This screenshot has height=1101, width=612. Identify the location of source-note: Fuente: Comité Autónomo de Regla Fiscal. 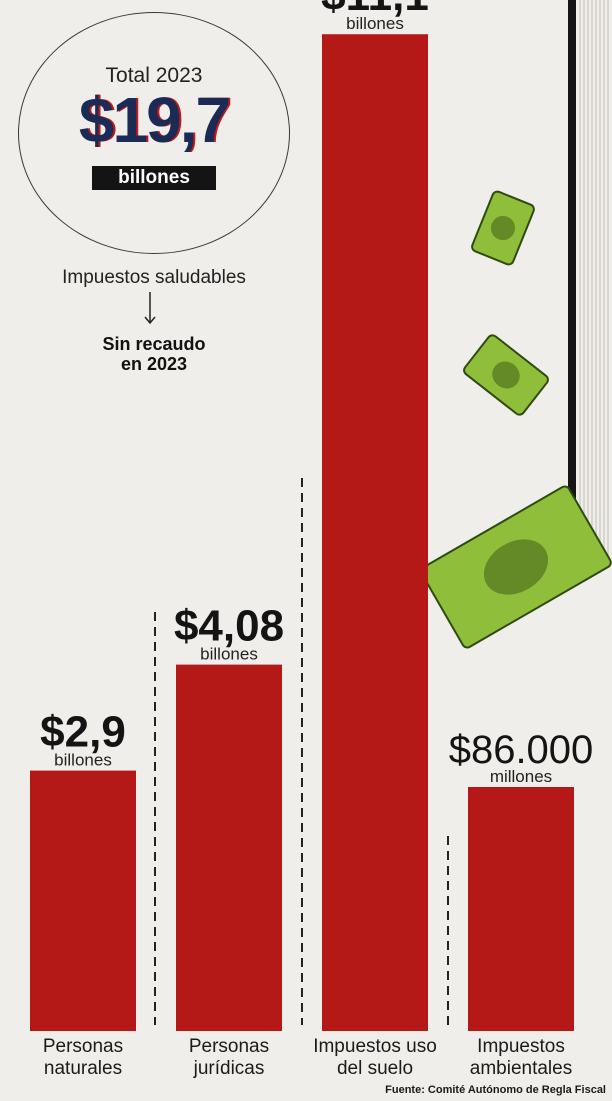
(495, 1090).